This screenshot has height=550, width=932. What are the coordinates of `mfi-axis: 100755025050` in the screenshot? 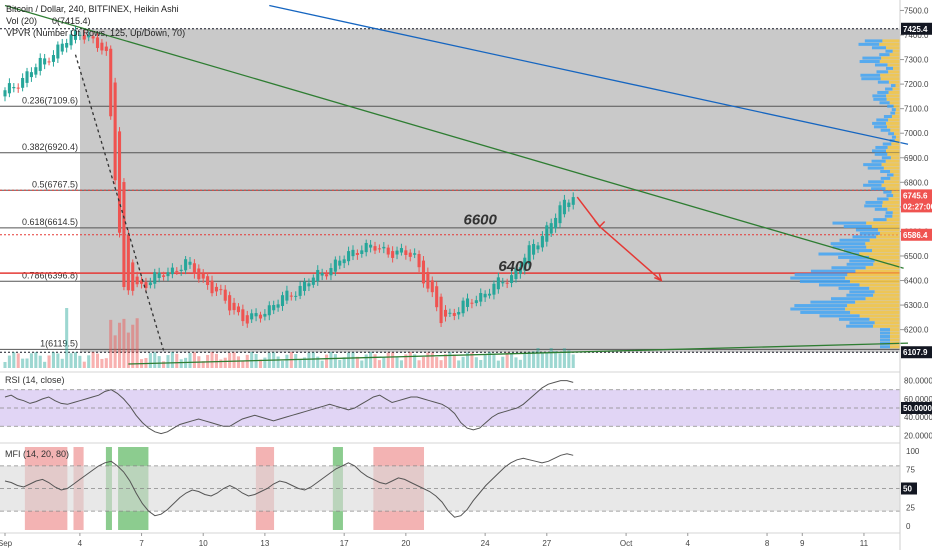 It's located at (910, 489).